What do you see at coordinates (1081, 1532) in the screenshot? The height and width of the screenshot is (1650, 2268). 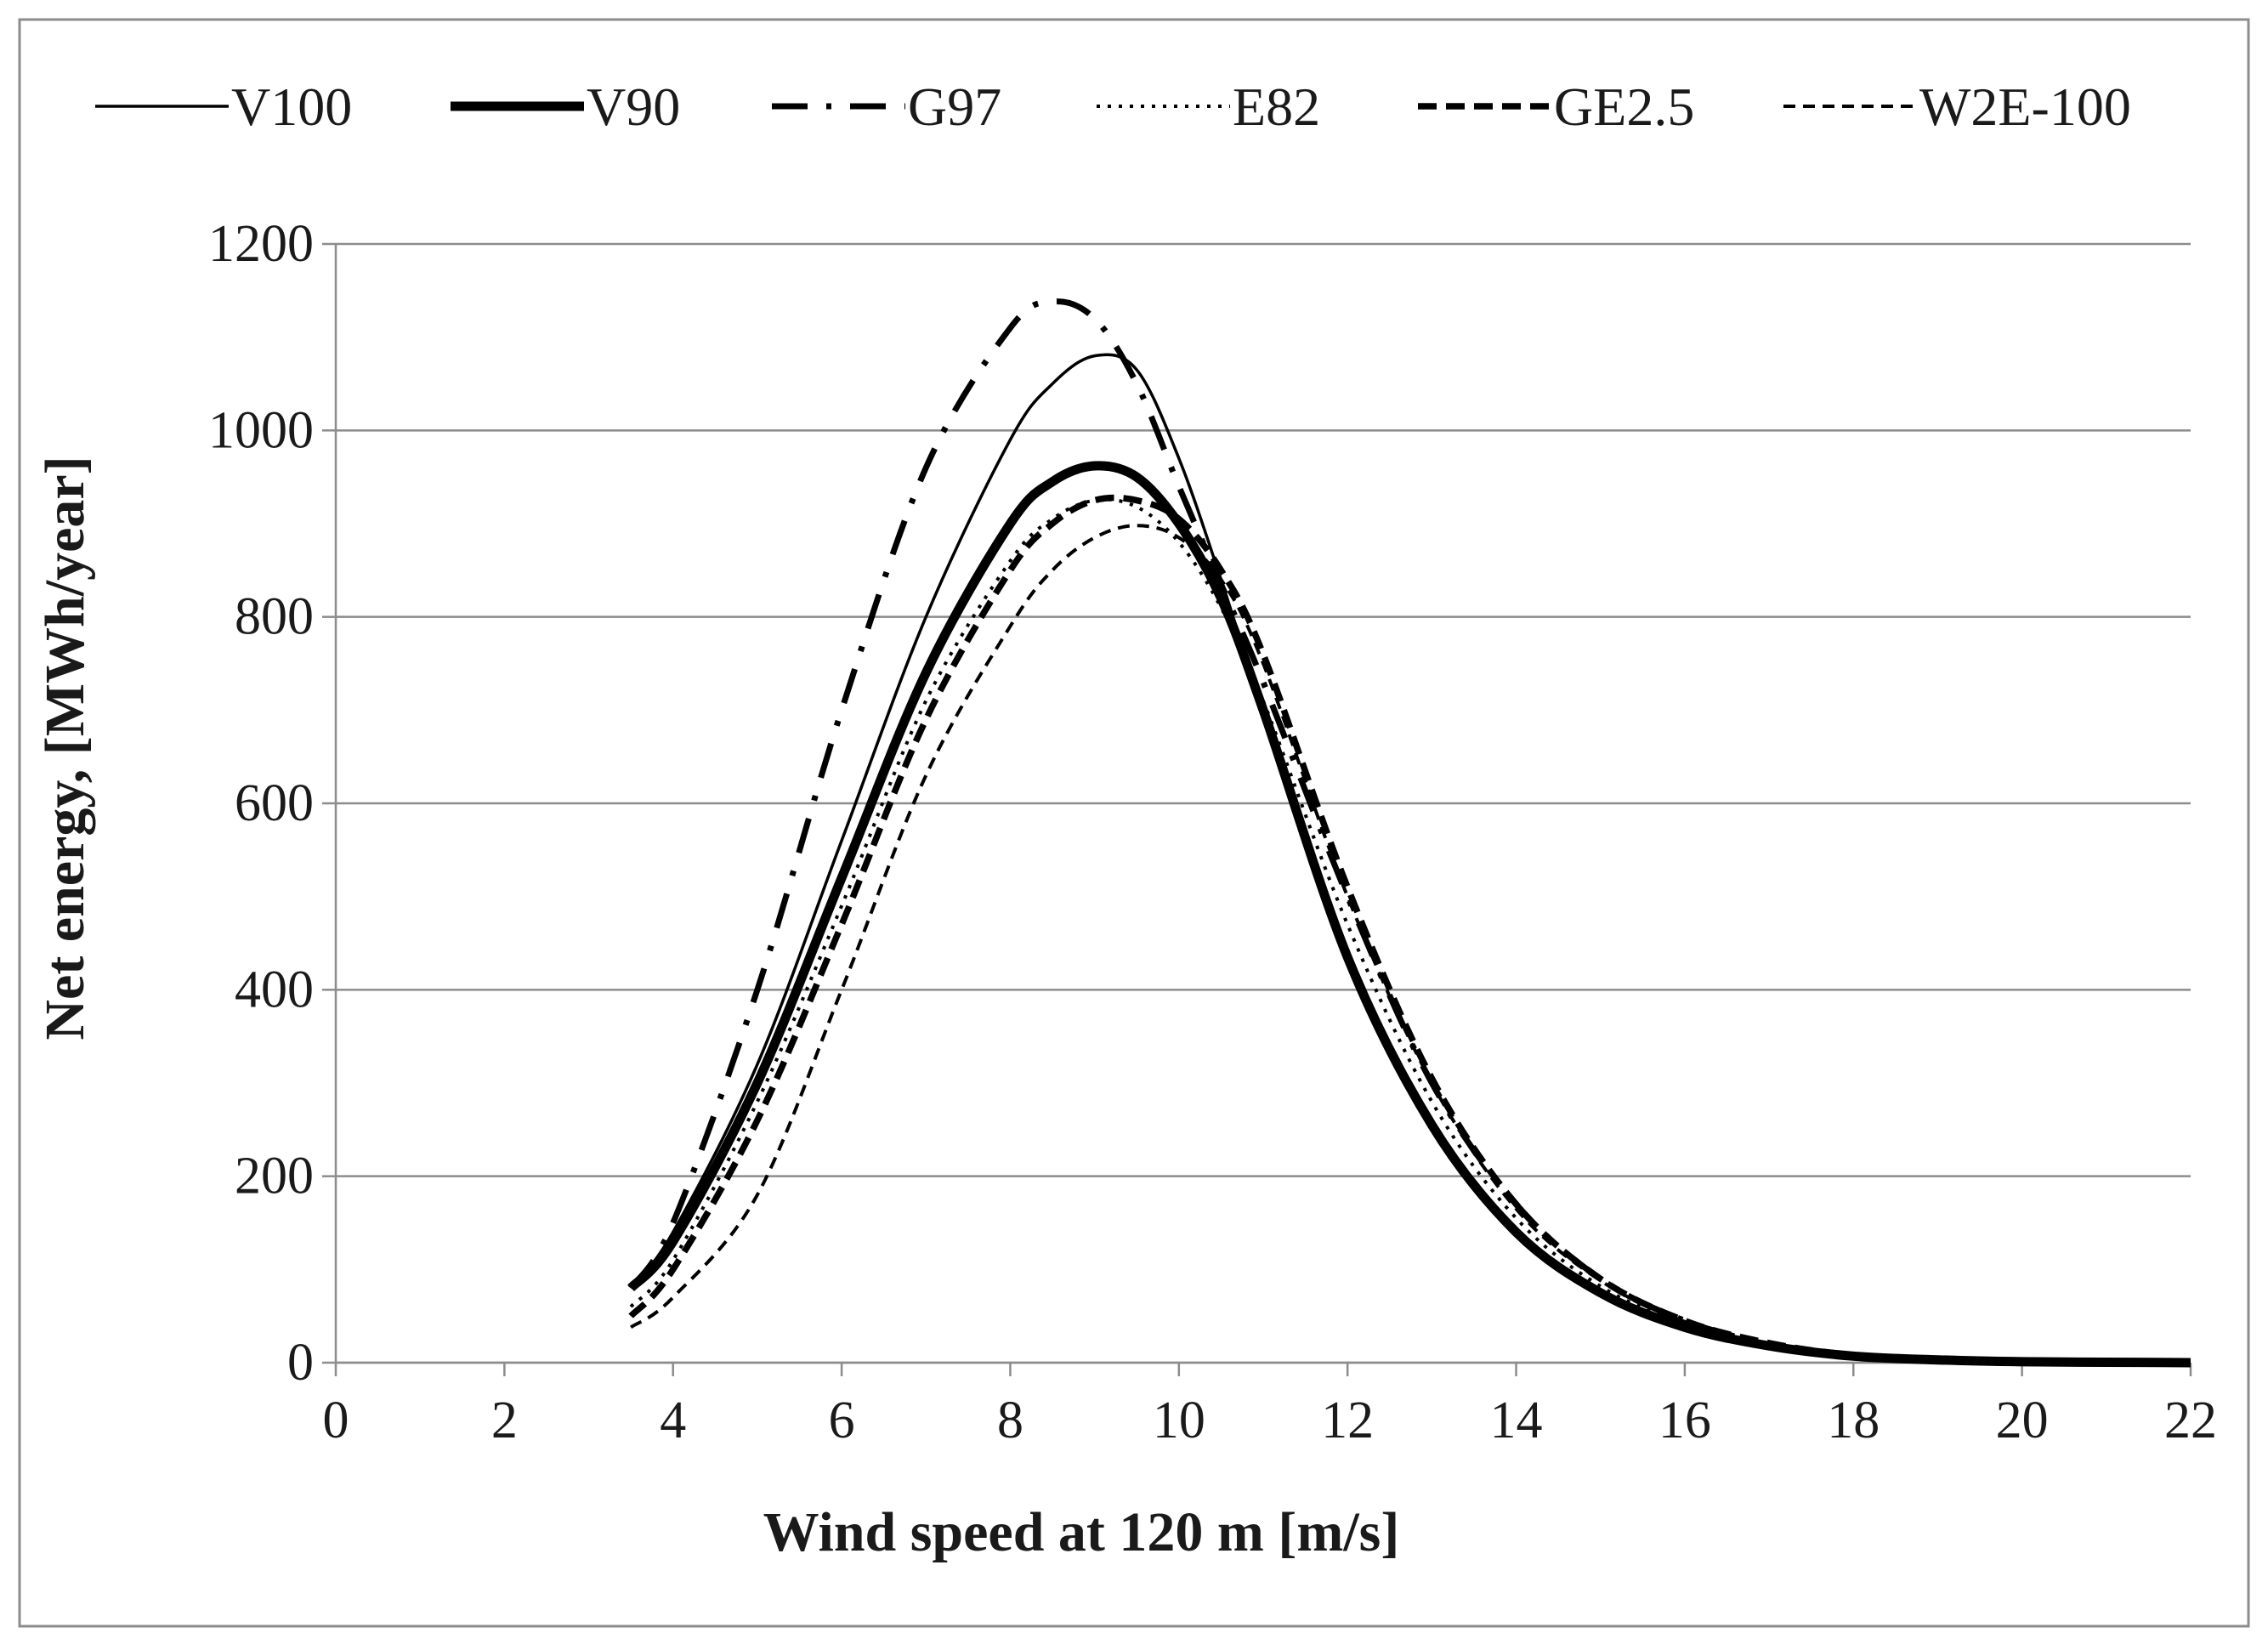 I see `x-axis-title: Wind speed at 120 m [m/s]` at bounding box center [1081, 1532].